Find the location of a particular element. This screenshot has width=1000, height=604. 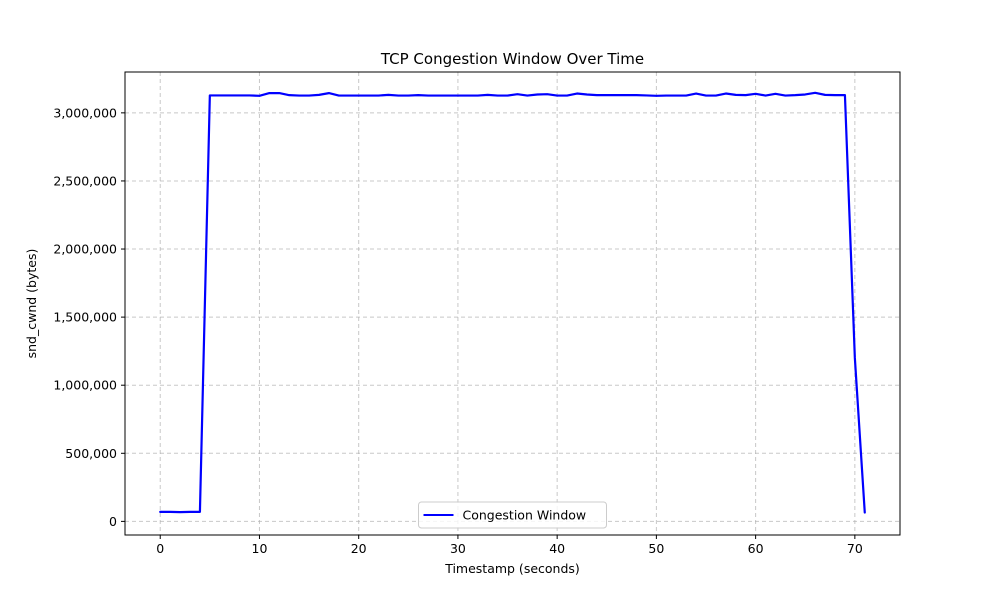

y-axis-label: snd_cwnd (bytes) is located at coordinates (31, 304).